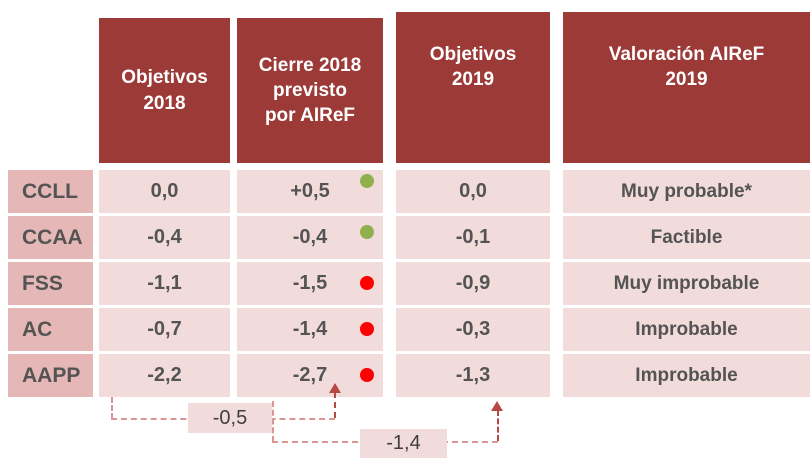  What do you see at coordinates (686, 329) in the screenshot?
I see `cell-valoracion-ac: Improbable` at bounding box center [686, 329].